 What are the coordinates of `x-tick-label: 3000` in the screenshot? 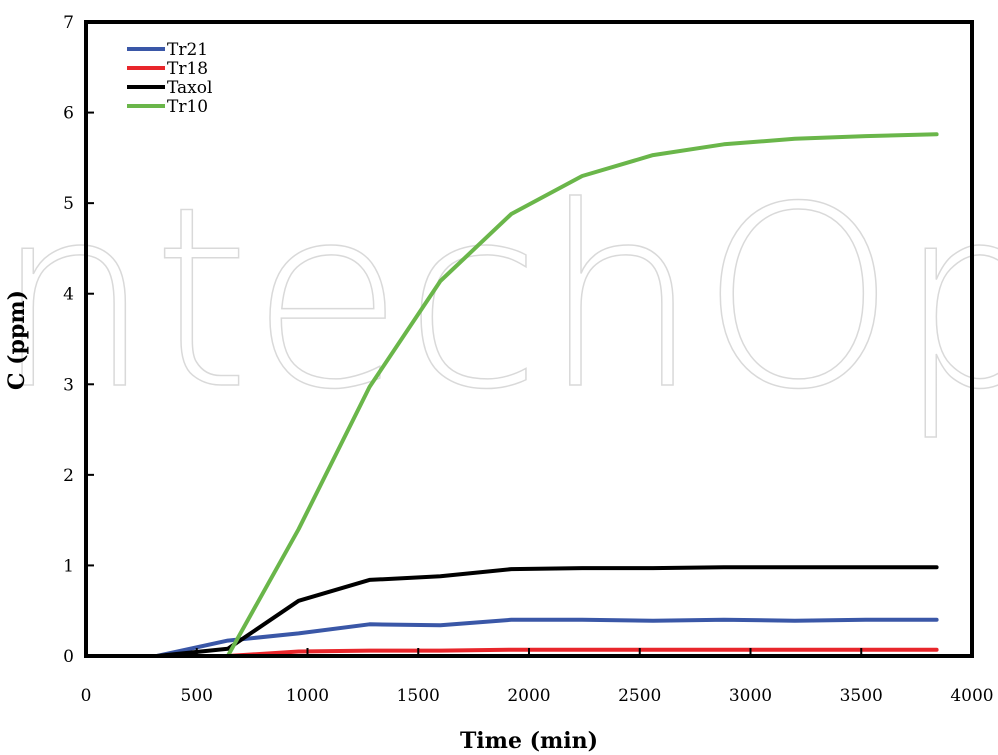 It's located at (750, 696).